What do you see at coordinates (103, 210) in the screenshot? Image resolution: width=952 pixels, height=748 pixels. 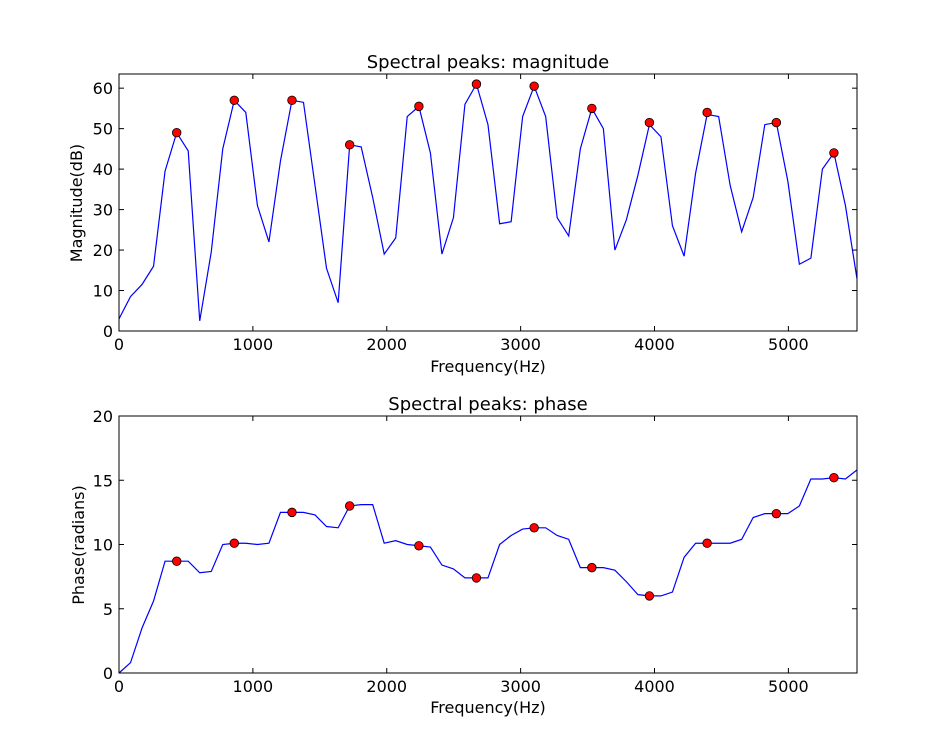 I see `magnitude-y-tick-label-3: 30` at bounding box center [103, 210].